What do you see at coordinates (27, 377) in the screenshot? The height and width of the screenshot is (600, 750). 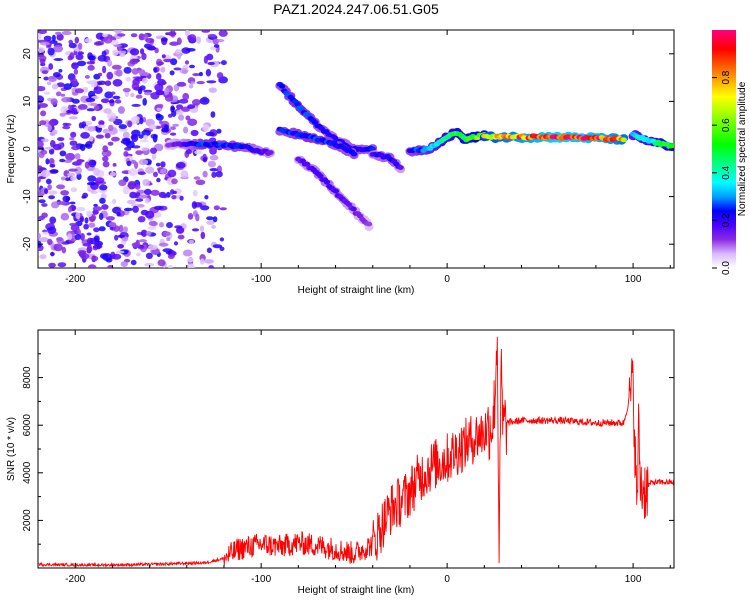 I see `snr-ytick-label: 8000` at bounding box center [27, 377].